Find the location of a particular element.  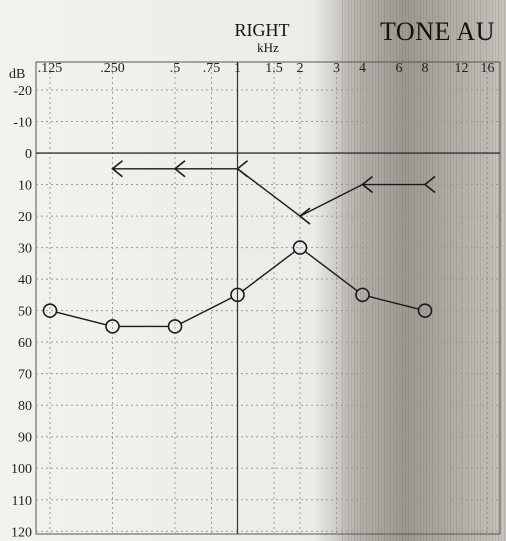

y-tick-label: 80 is located at coordinates (25, 406).